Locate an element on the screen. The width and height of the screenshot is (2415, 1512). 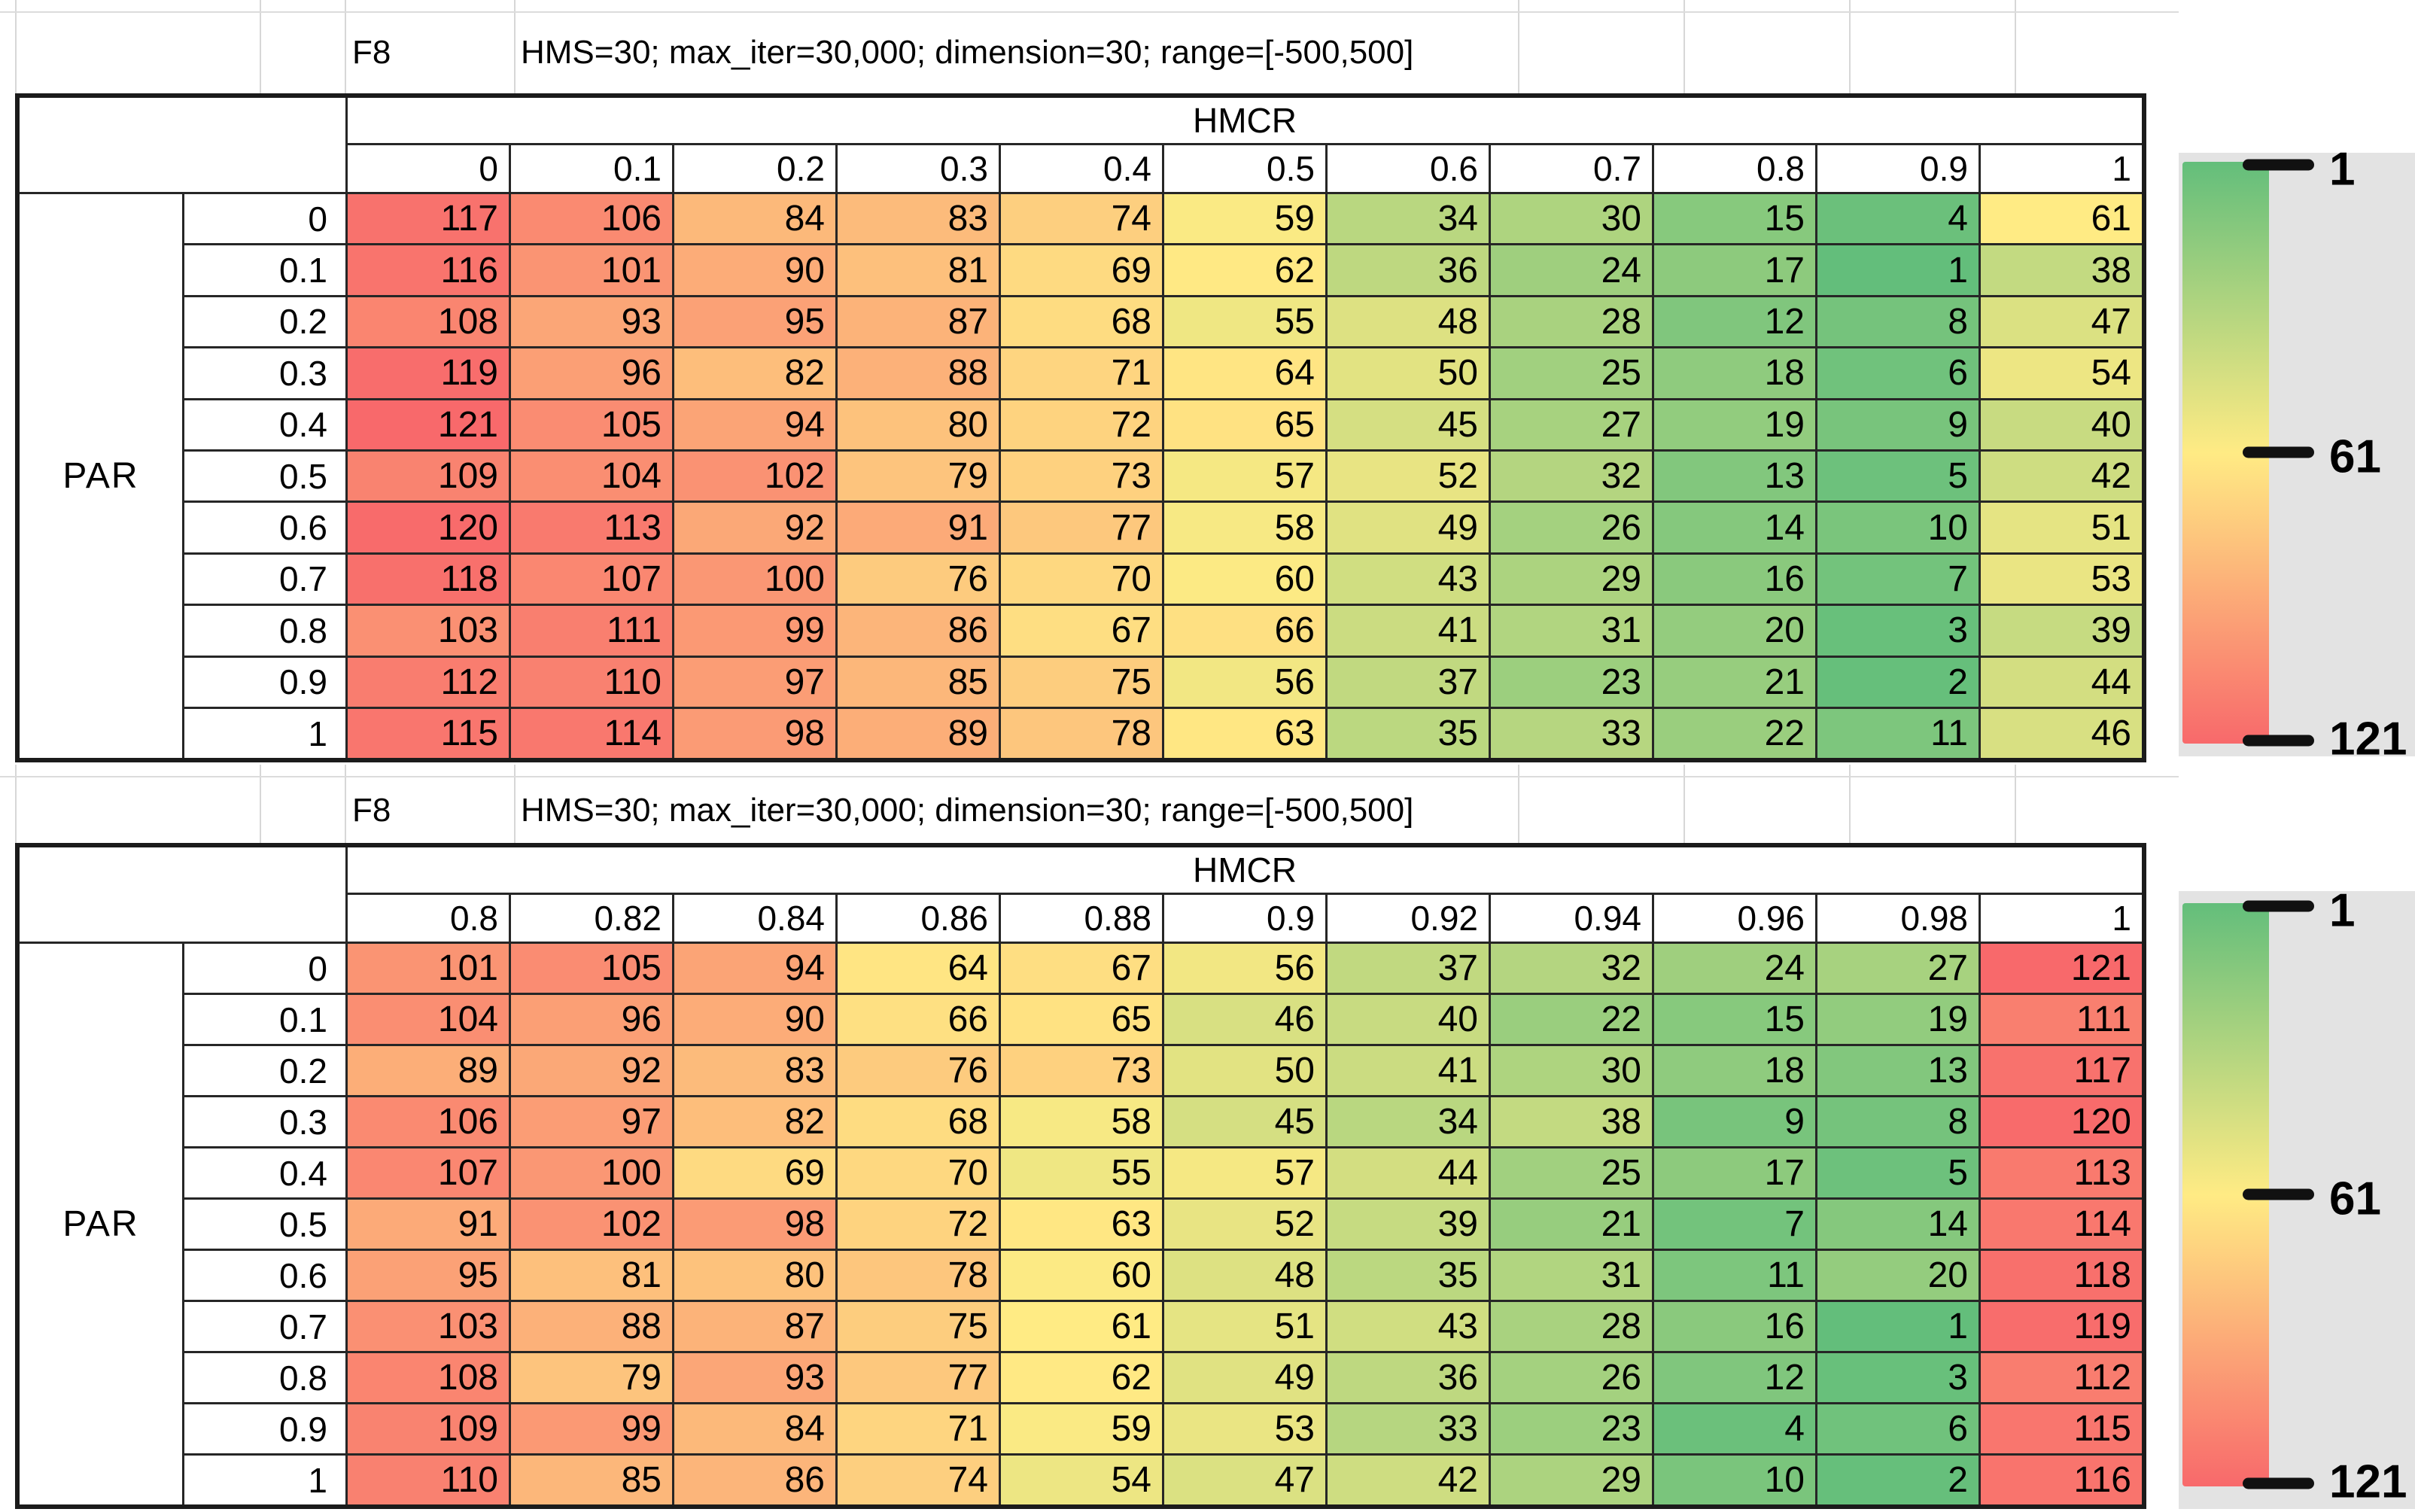
rank-cell: 47 is located at coordinates (1244, 1480).